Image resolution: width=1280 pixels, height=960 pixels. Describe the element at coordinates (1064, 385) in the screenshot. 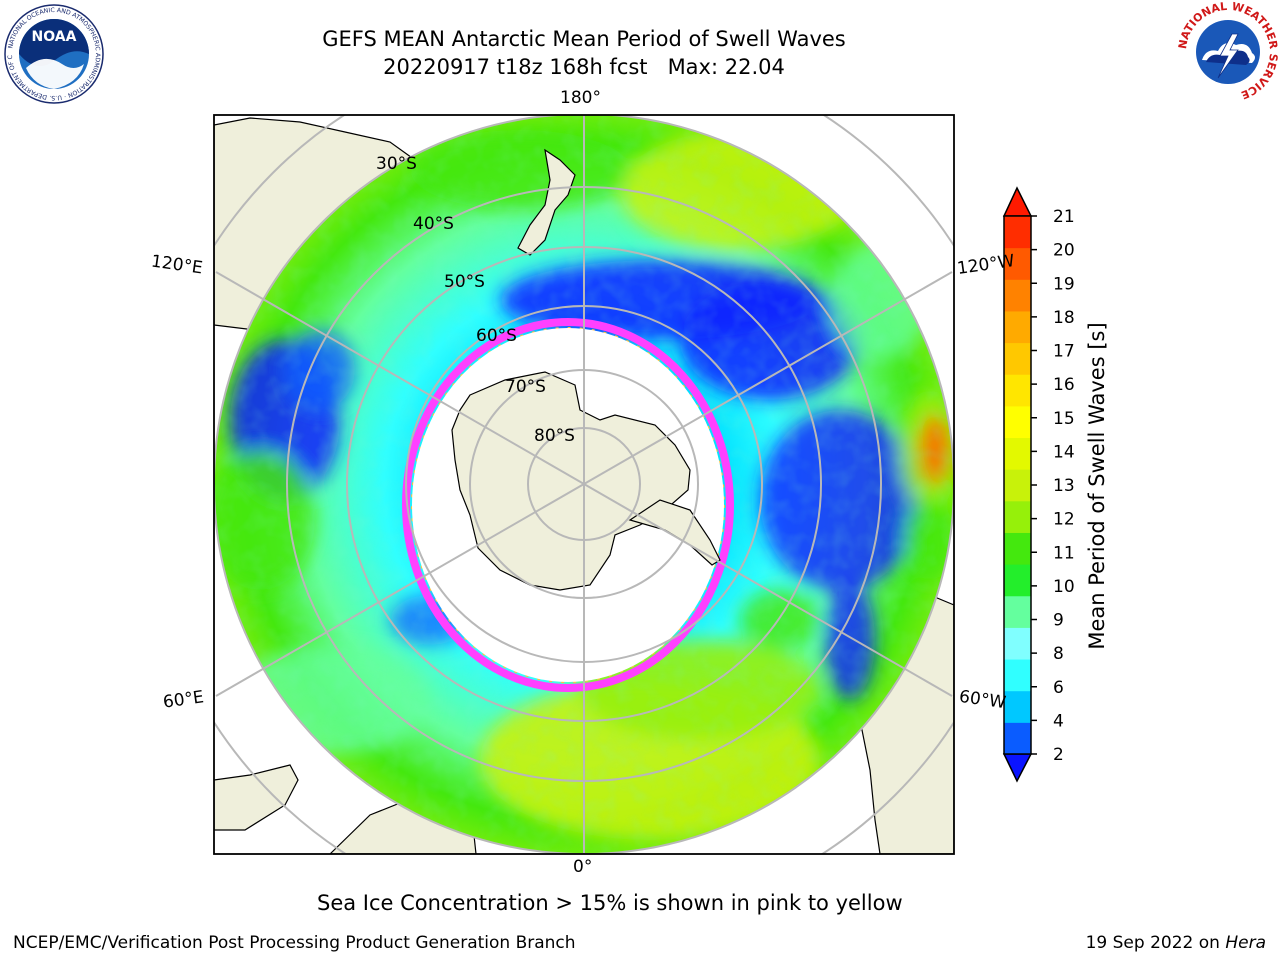

I see `colorbar-tick-label: 16` at that location.